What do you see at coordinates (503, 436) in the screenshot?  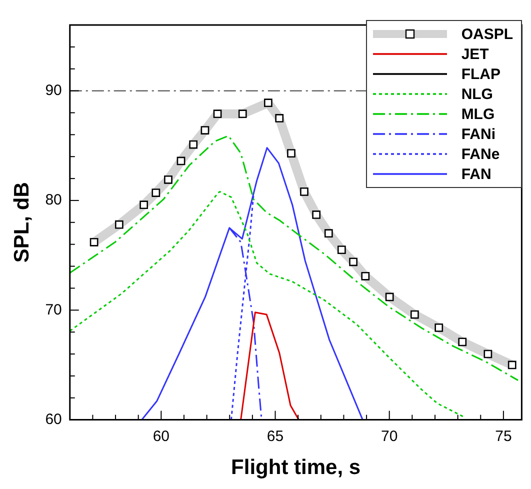 I see `x-tick-label: 75` at bounding box center [503, 436].